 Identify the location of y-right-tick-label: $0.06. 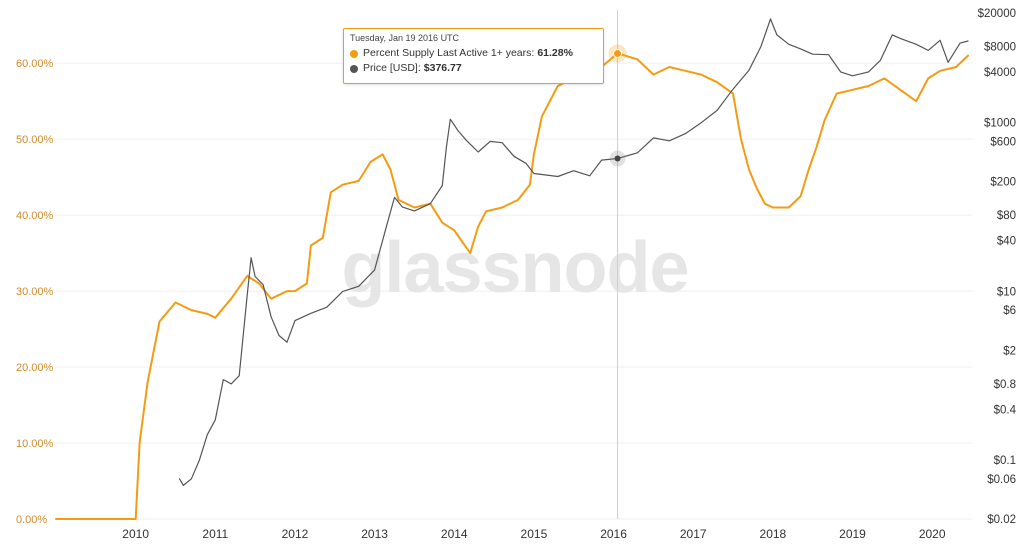
(1001, 480).